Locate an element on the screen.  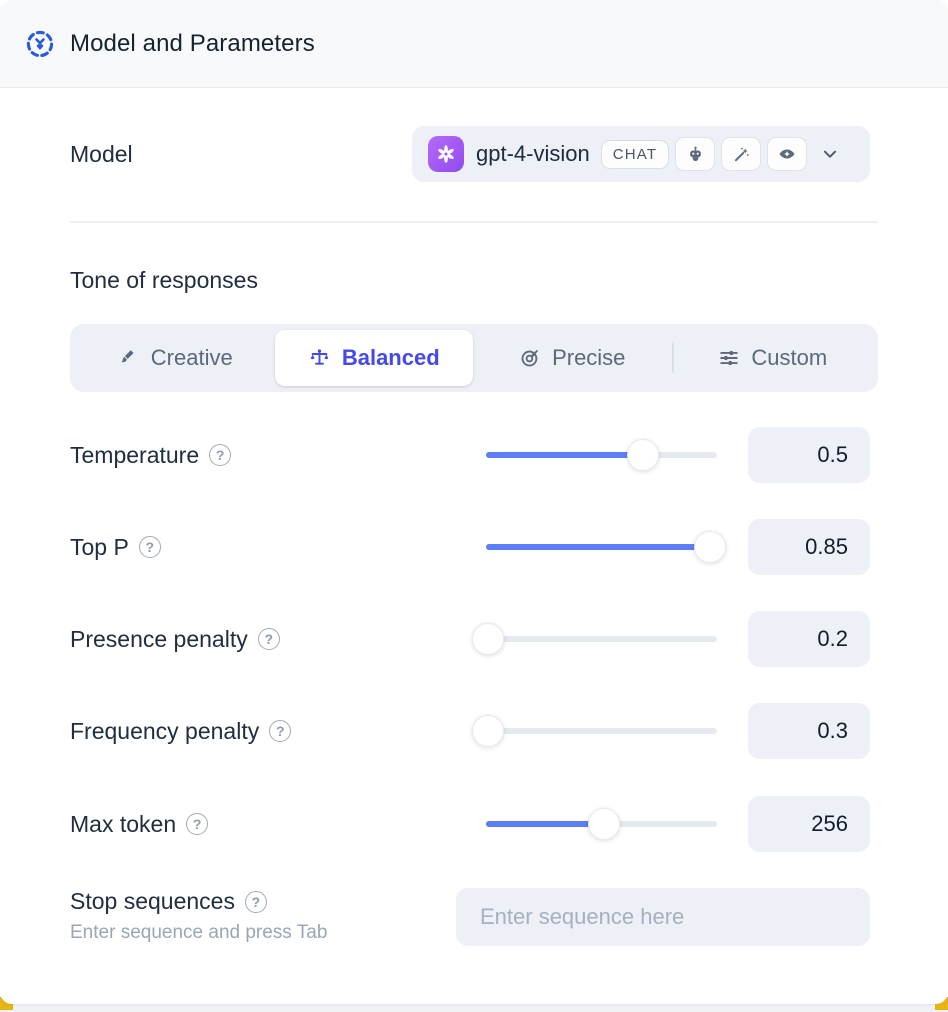
tab-label: Custom is located at coordinates (789, 357).